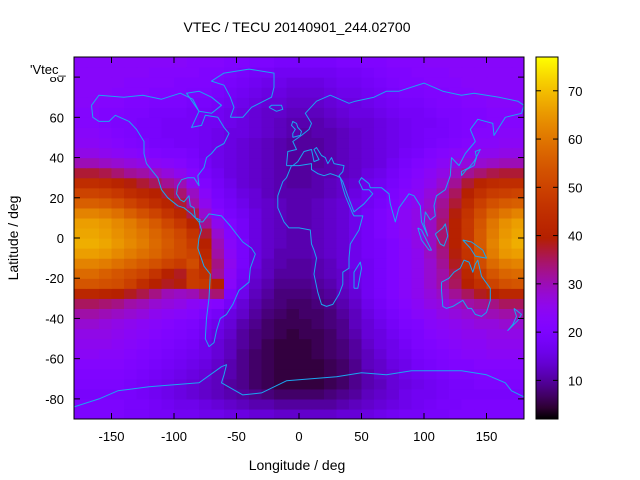  What do you see at coordinates (160, 157) in the screenshot?
I see `coastline-north-america` at bounding box center [160, 157].